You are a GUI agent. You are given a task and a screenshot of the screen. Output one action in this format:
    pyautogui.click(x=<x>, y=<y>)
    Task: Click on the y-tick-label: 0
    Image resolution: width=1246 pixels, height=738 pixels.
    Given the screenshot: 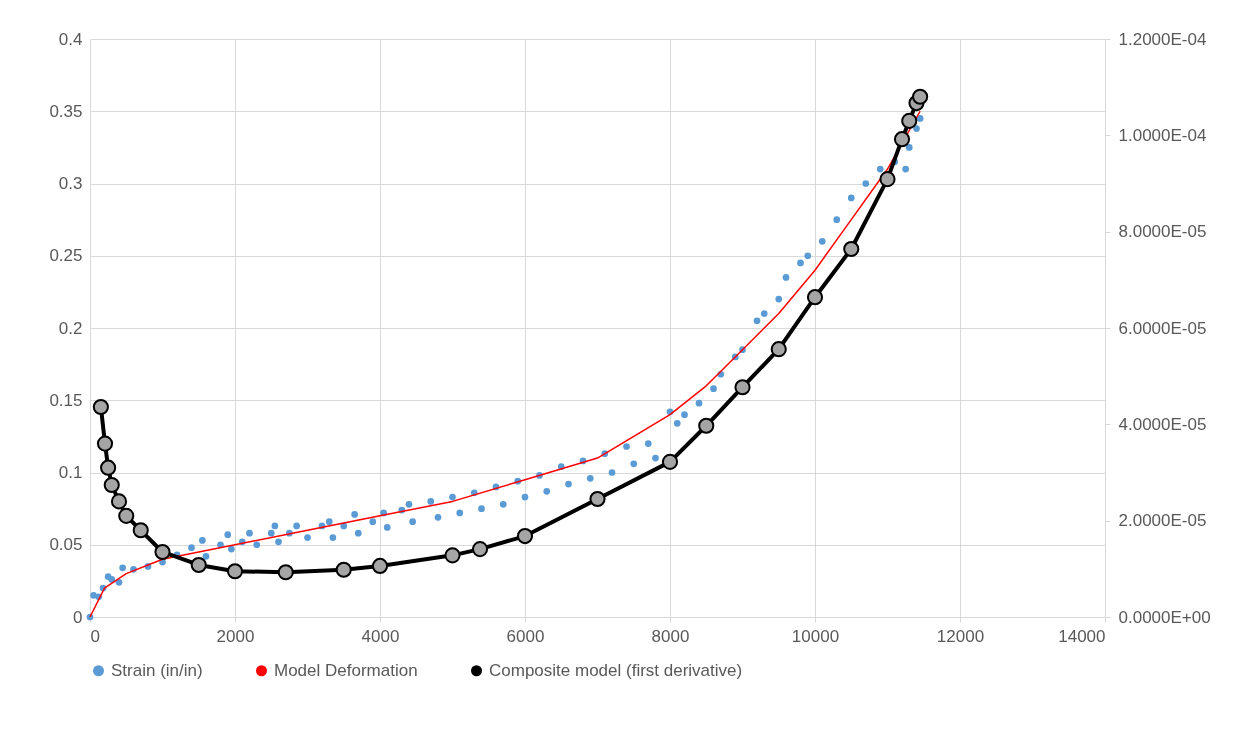 What is the action you would take?
    pyautogui.click(x=78, y=617)
    